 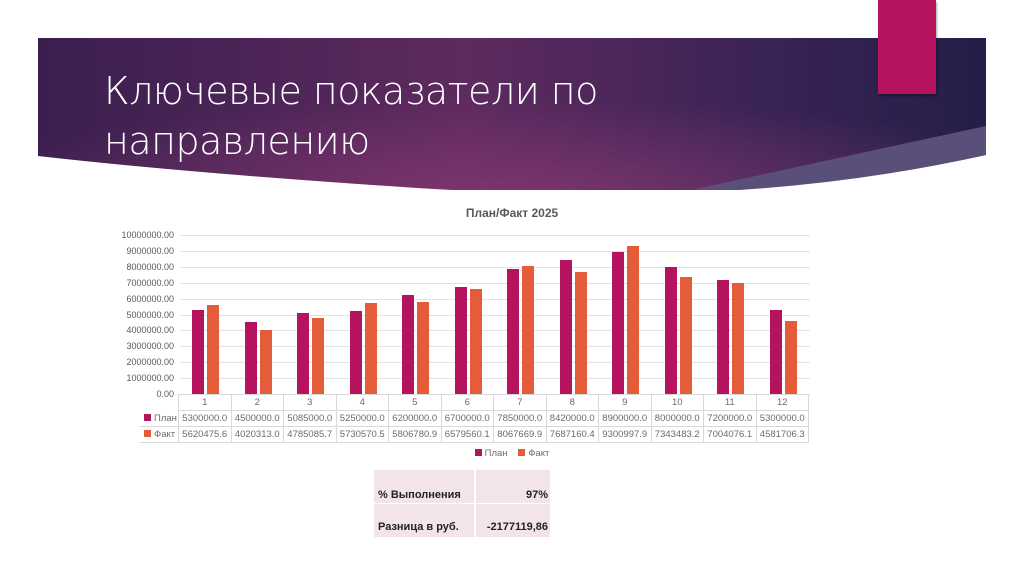 I want to click on title-line-2: направлению, so click(x=237, y=141).